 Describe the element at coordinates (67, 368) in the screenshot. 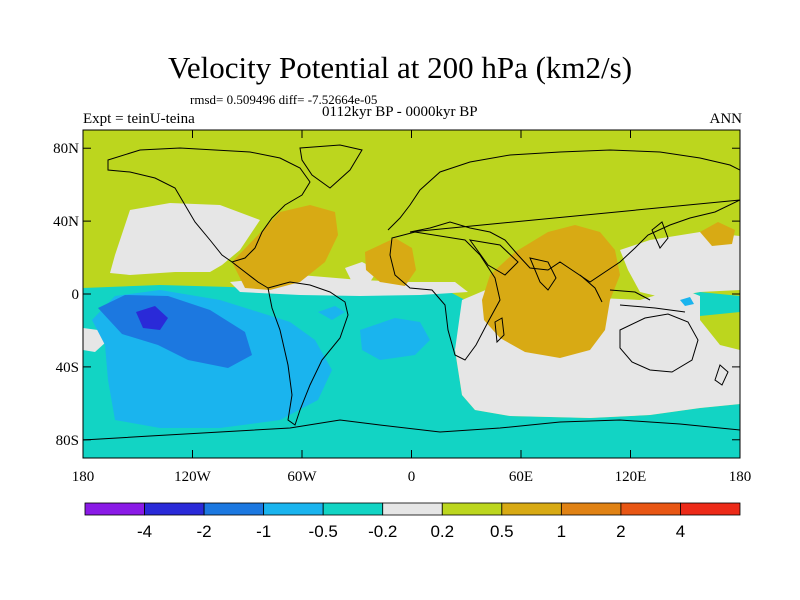

I see `lat-tick-label: 40S` at that location.